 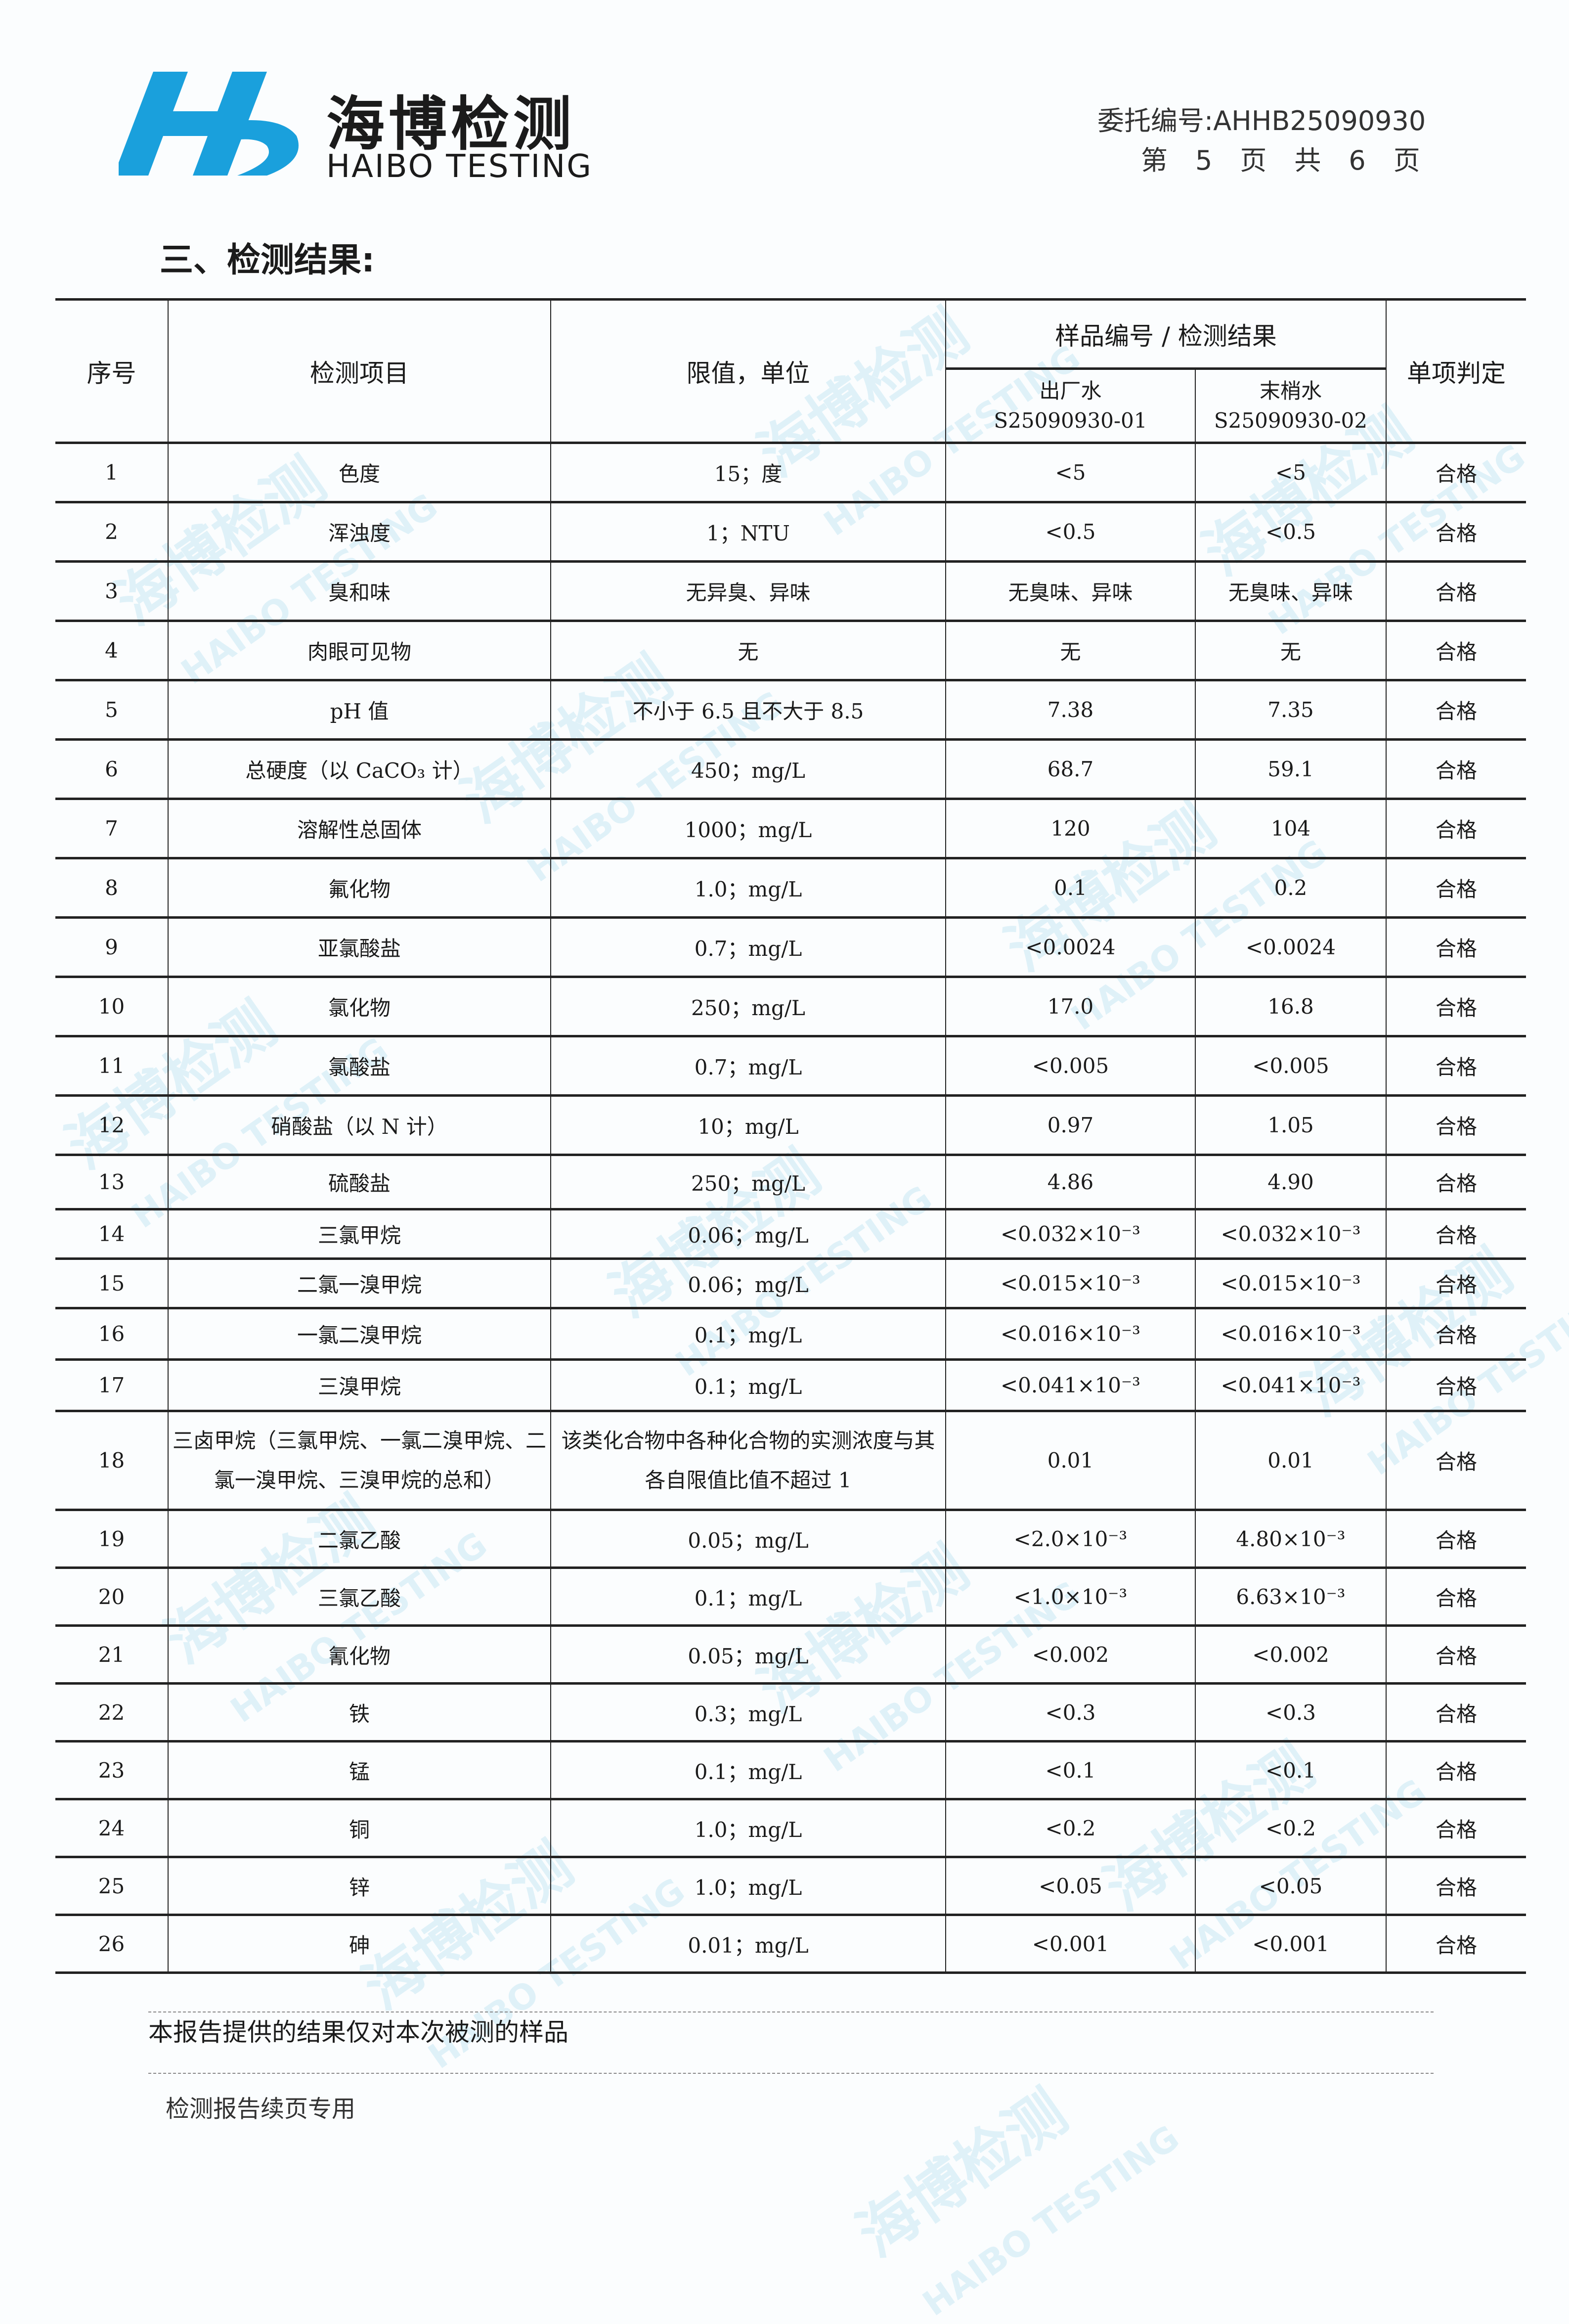 I want to click on sample-2-result: <0.001, so click(x=1290, y=1944).